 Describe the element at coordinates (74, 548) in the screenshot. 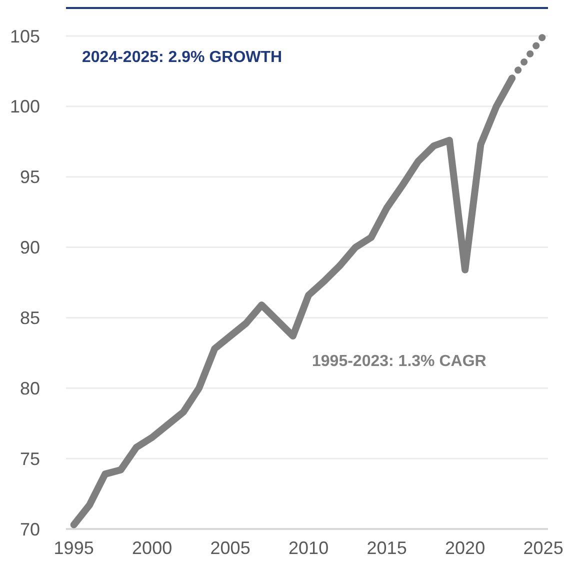

I see `x-tick-label: 1995` at that location.